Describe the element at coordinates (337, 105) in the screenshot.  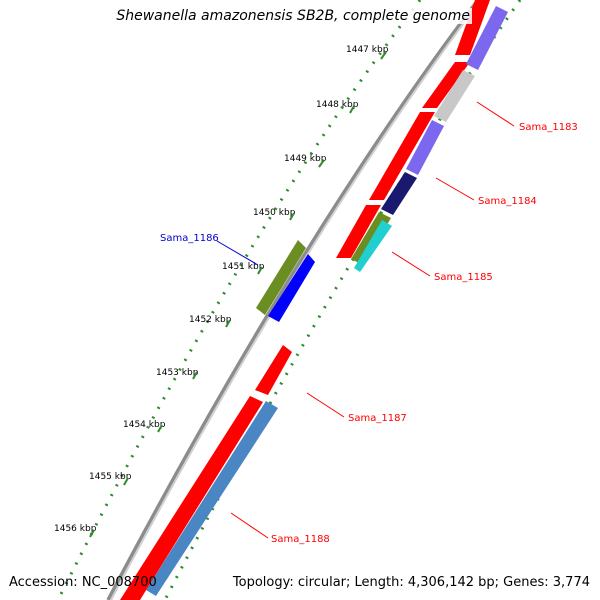
I see `tick-label: 1448 kbp` at that location.